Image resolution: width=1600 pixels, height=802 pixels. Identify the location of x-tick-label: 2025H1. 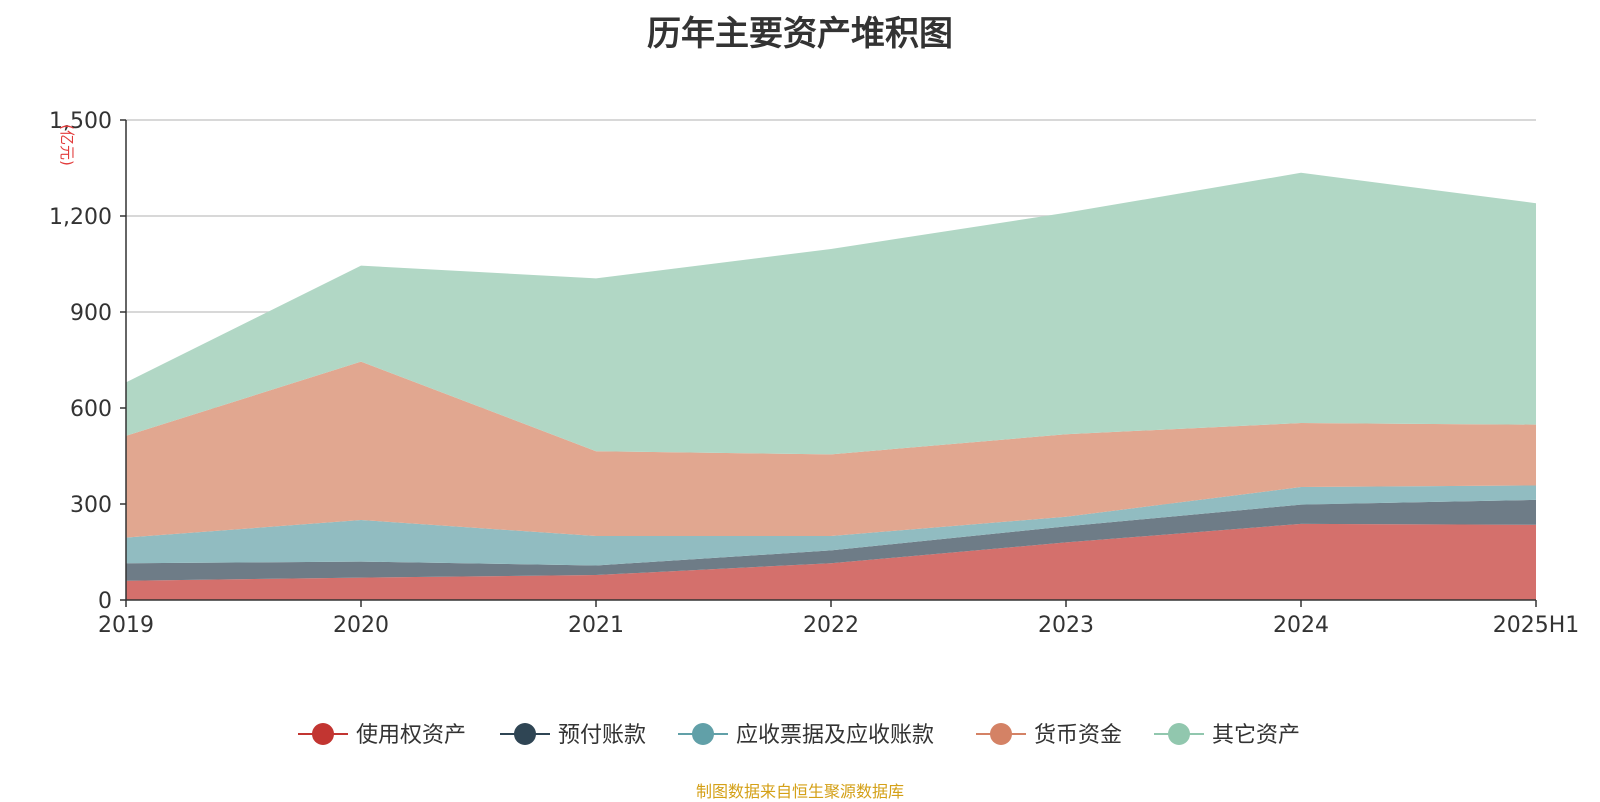
(1536, 625).